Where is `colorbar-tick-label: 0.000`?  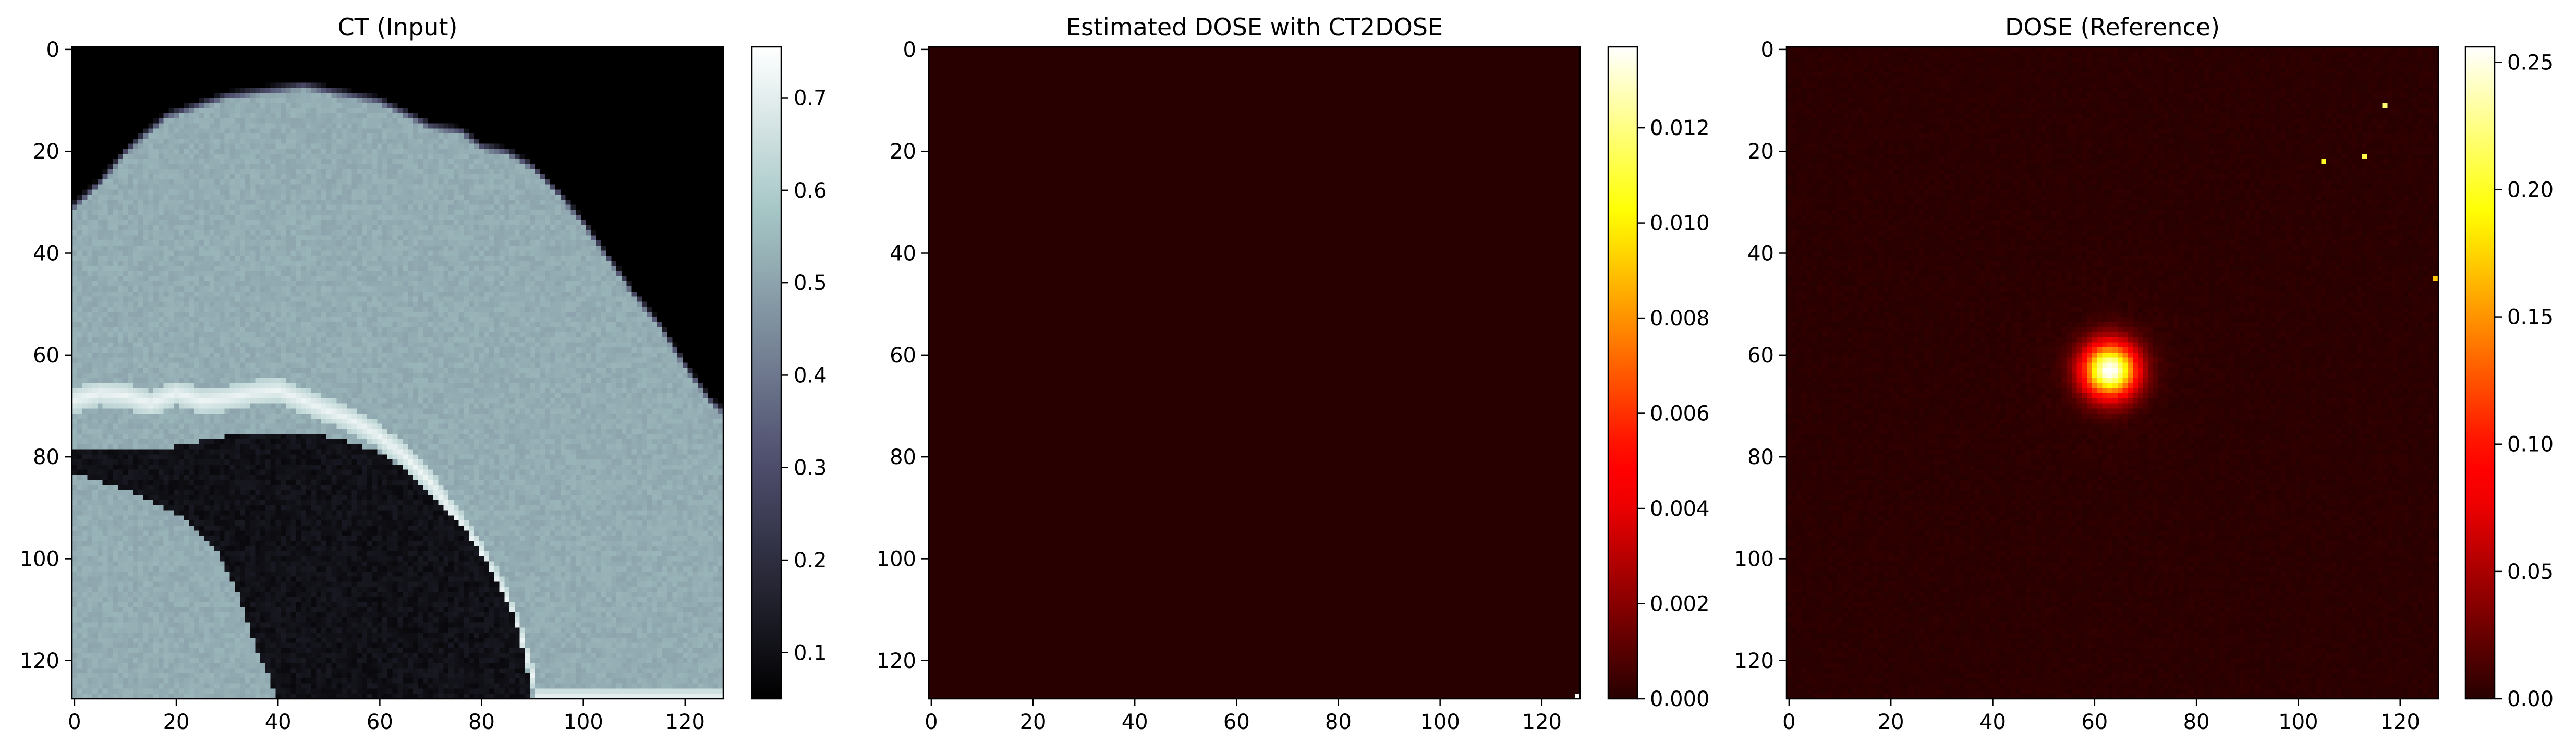 colorbar-tick-label: 0.000 is located at coordinates (1680, 699).